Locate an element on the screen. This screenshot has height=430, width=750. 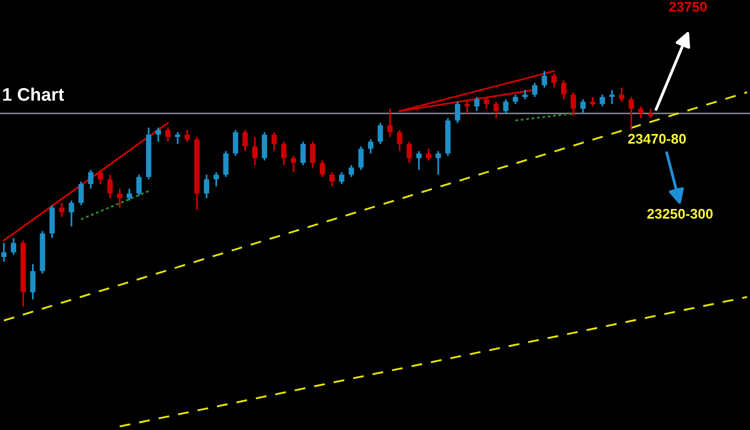
text: 1 Chart is located at coordinates (33, 94).